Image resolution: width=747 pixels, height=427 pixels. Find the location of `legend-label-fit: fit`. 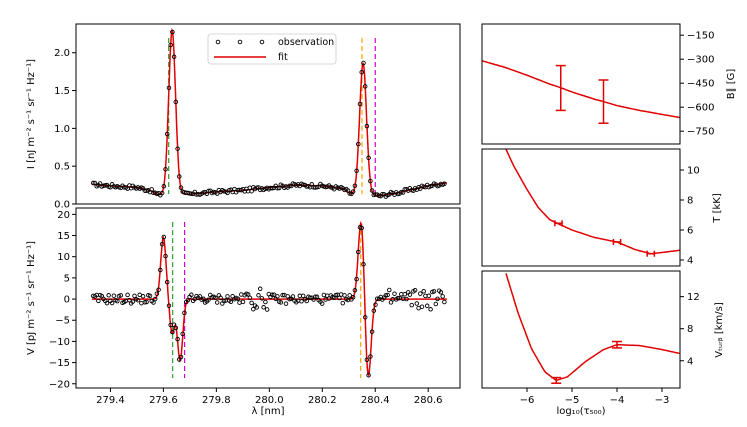

legend-label-fit: fit is located at coordinates (283, 57).